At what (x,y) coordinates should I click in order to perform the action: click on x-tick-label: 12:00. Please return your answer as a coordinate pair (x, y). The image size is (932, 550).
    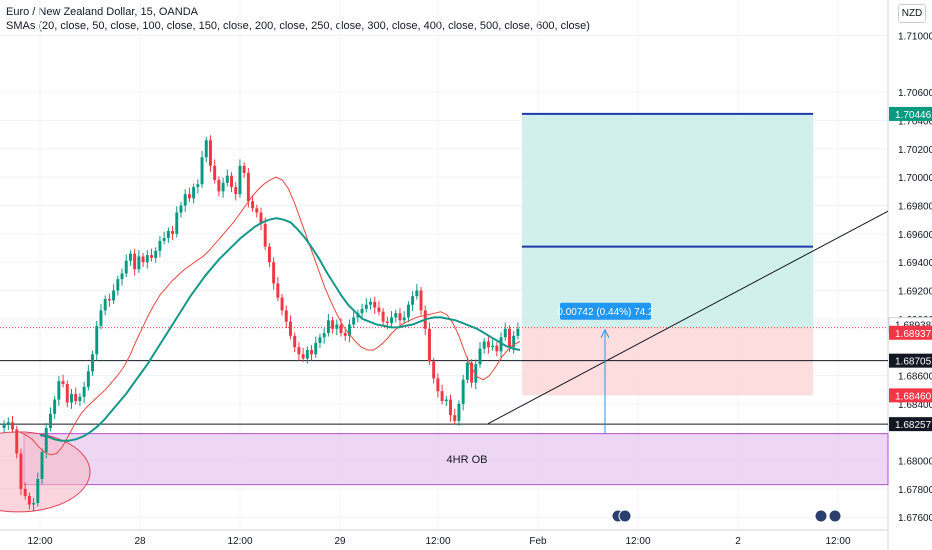
    Looking at the image, I should click on (39, 541).